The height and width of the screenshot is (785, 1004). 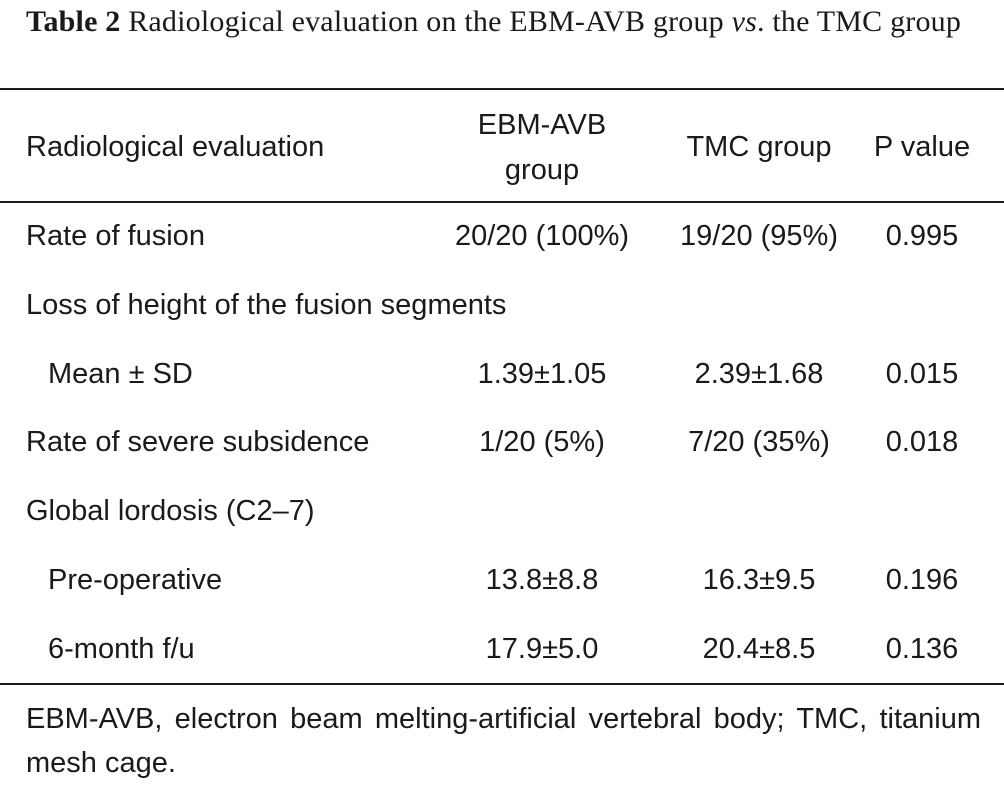 I want to click on bottom-rule, so click(x=502, y=684).